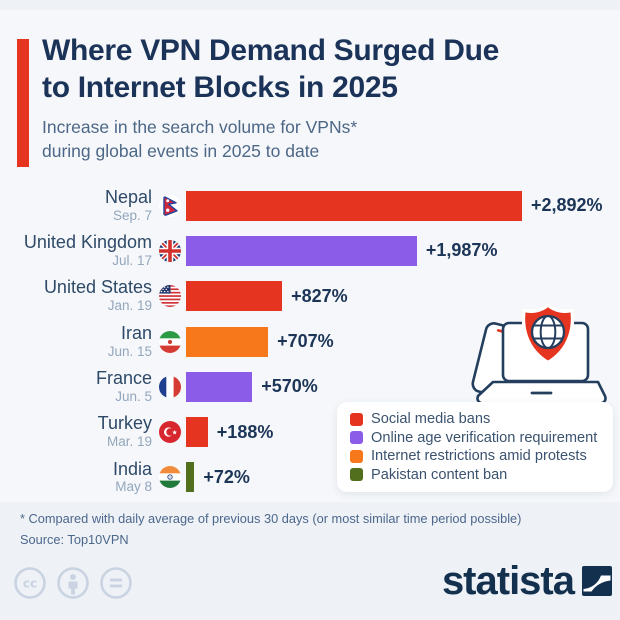 This screenshot has width=620, height=620. I want to click on united-kingdom-flag-icon, so click(170, 250).